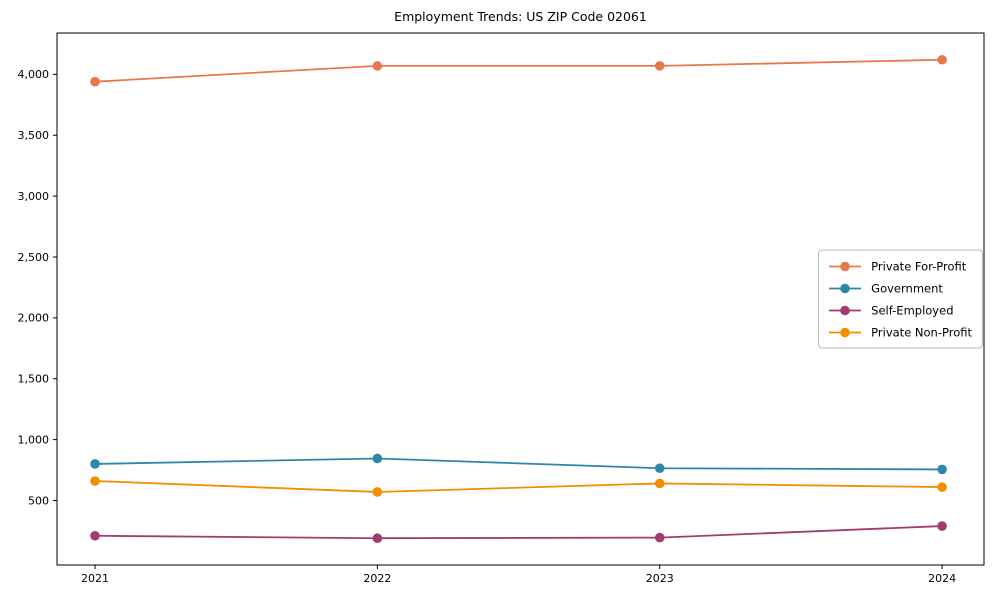 The width and height of the screenshot is (1000, 600). Describe the element at coordinates (942, 578) in the screenshot. I see `x-tick-label: 2024` at that location.